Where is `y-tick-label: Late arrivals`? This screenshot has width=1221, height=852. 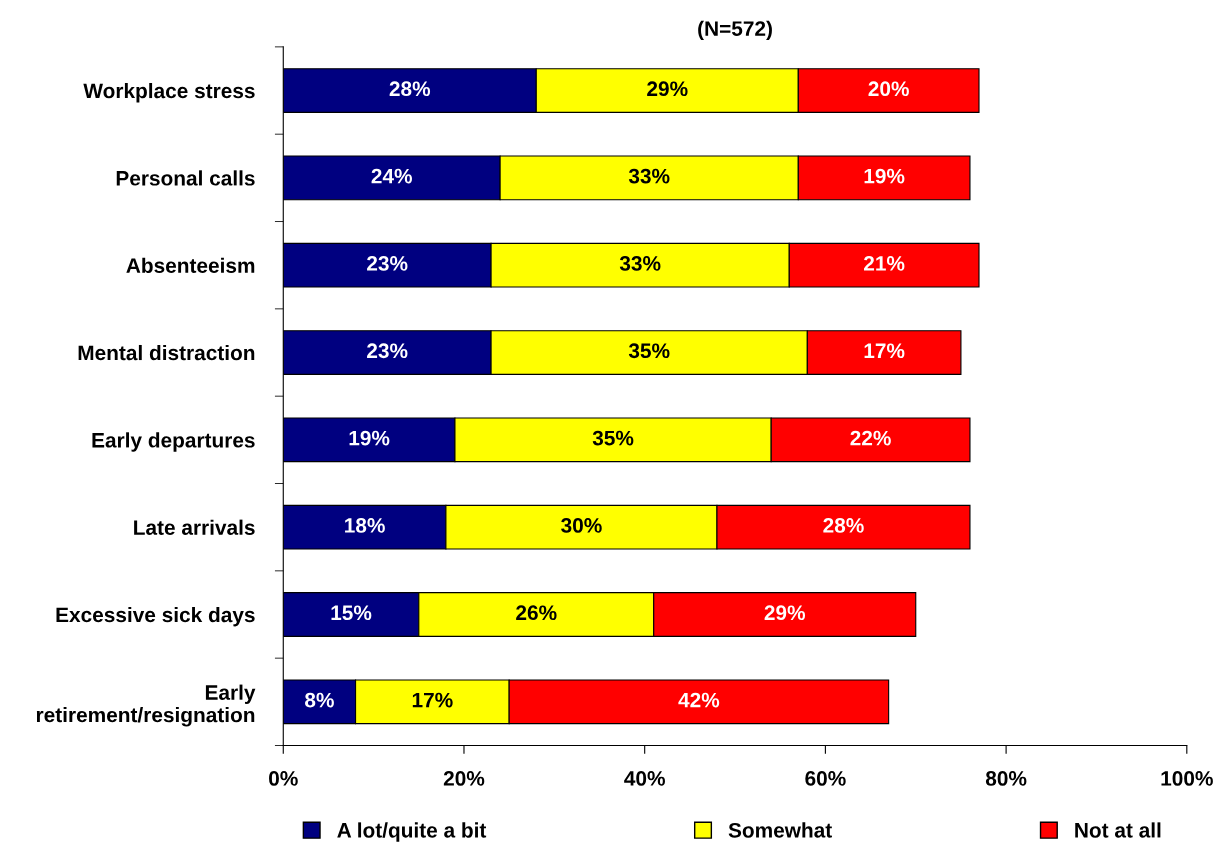
y-tick-label: Late arrivals is located at coordinates (194, 527).